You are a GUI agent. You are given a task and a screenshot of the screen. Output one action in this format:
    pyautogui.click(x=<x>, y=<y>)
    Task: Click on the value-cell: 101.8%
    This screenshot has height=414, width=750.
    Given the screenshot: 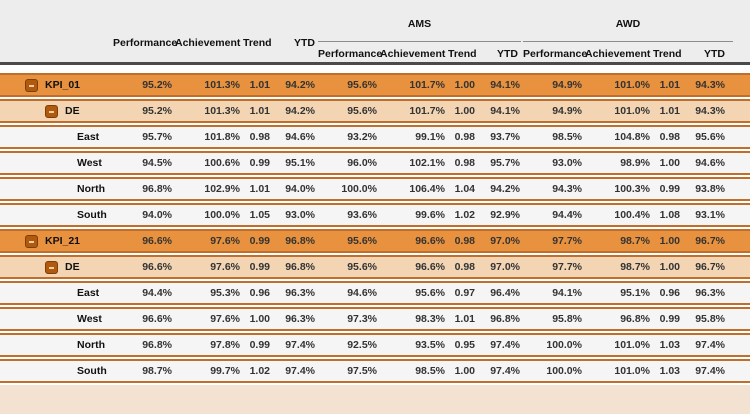 What is the action you would take?
    pyautogui.click(x=222, y=137)
    